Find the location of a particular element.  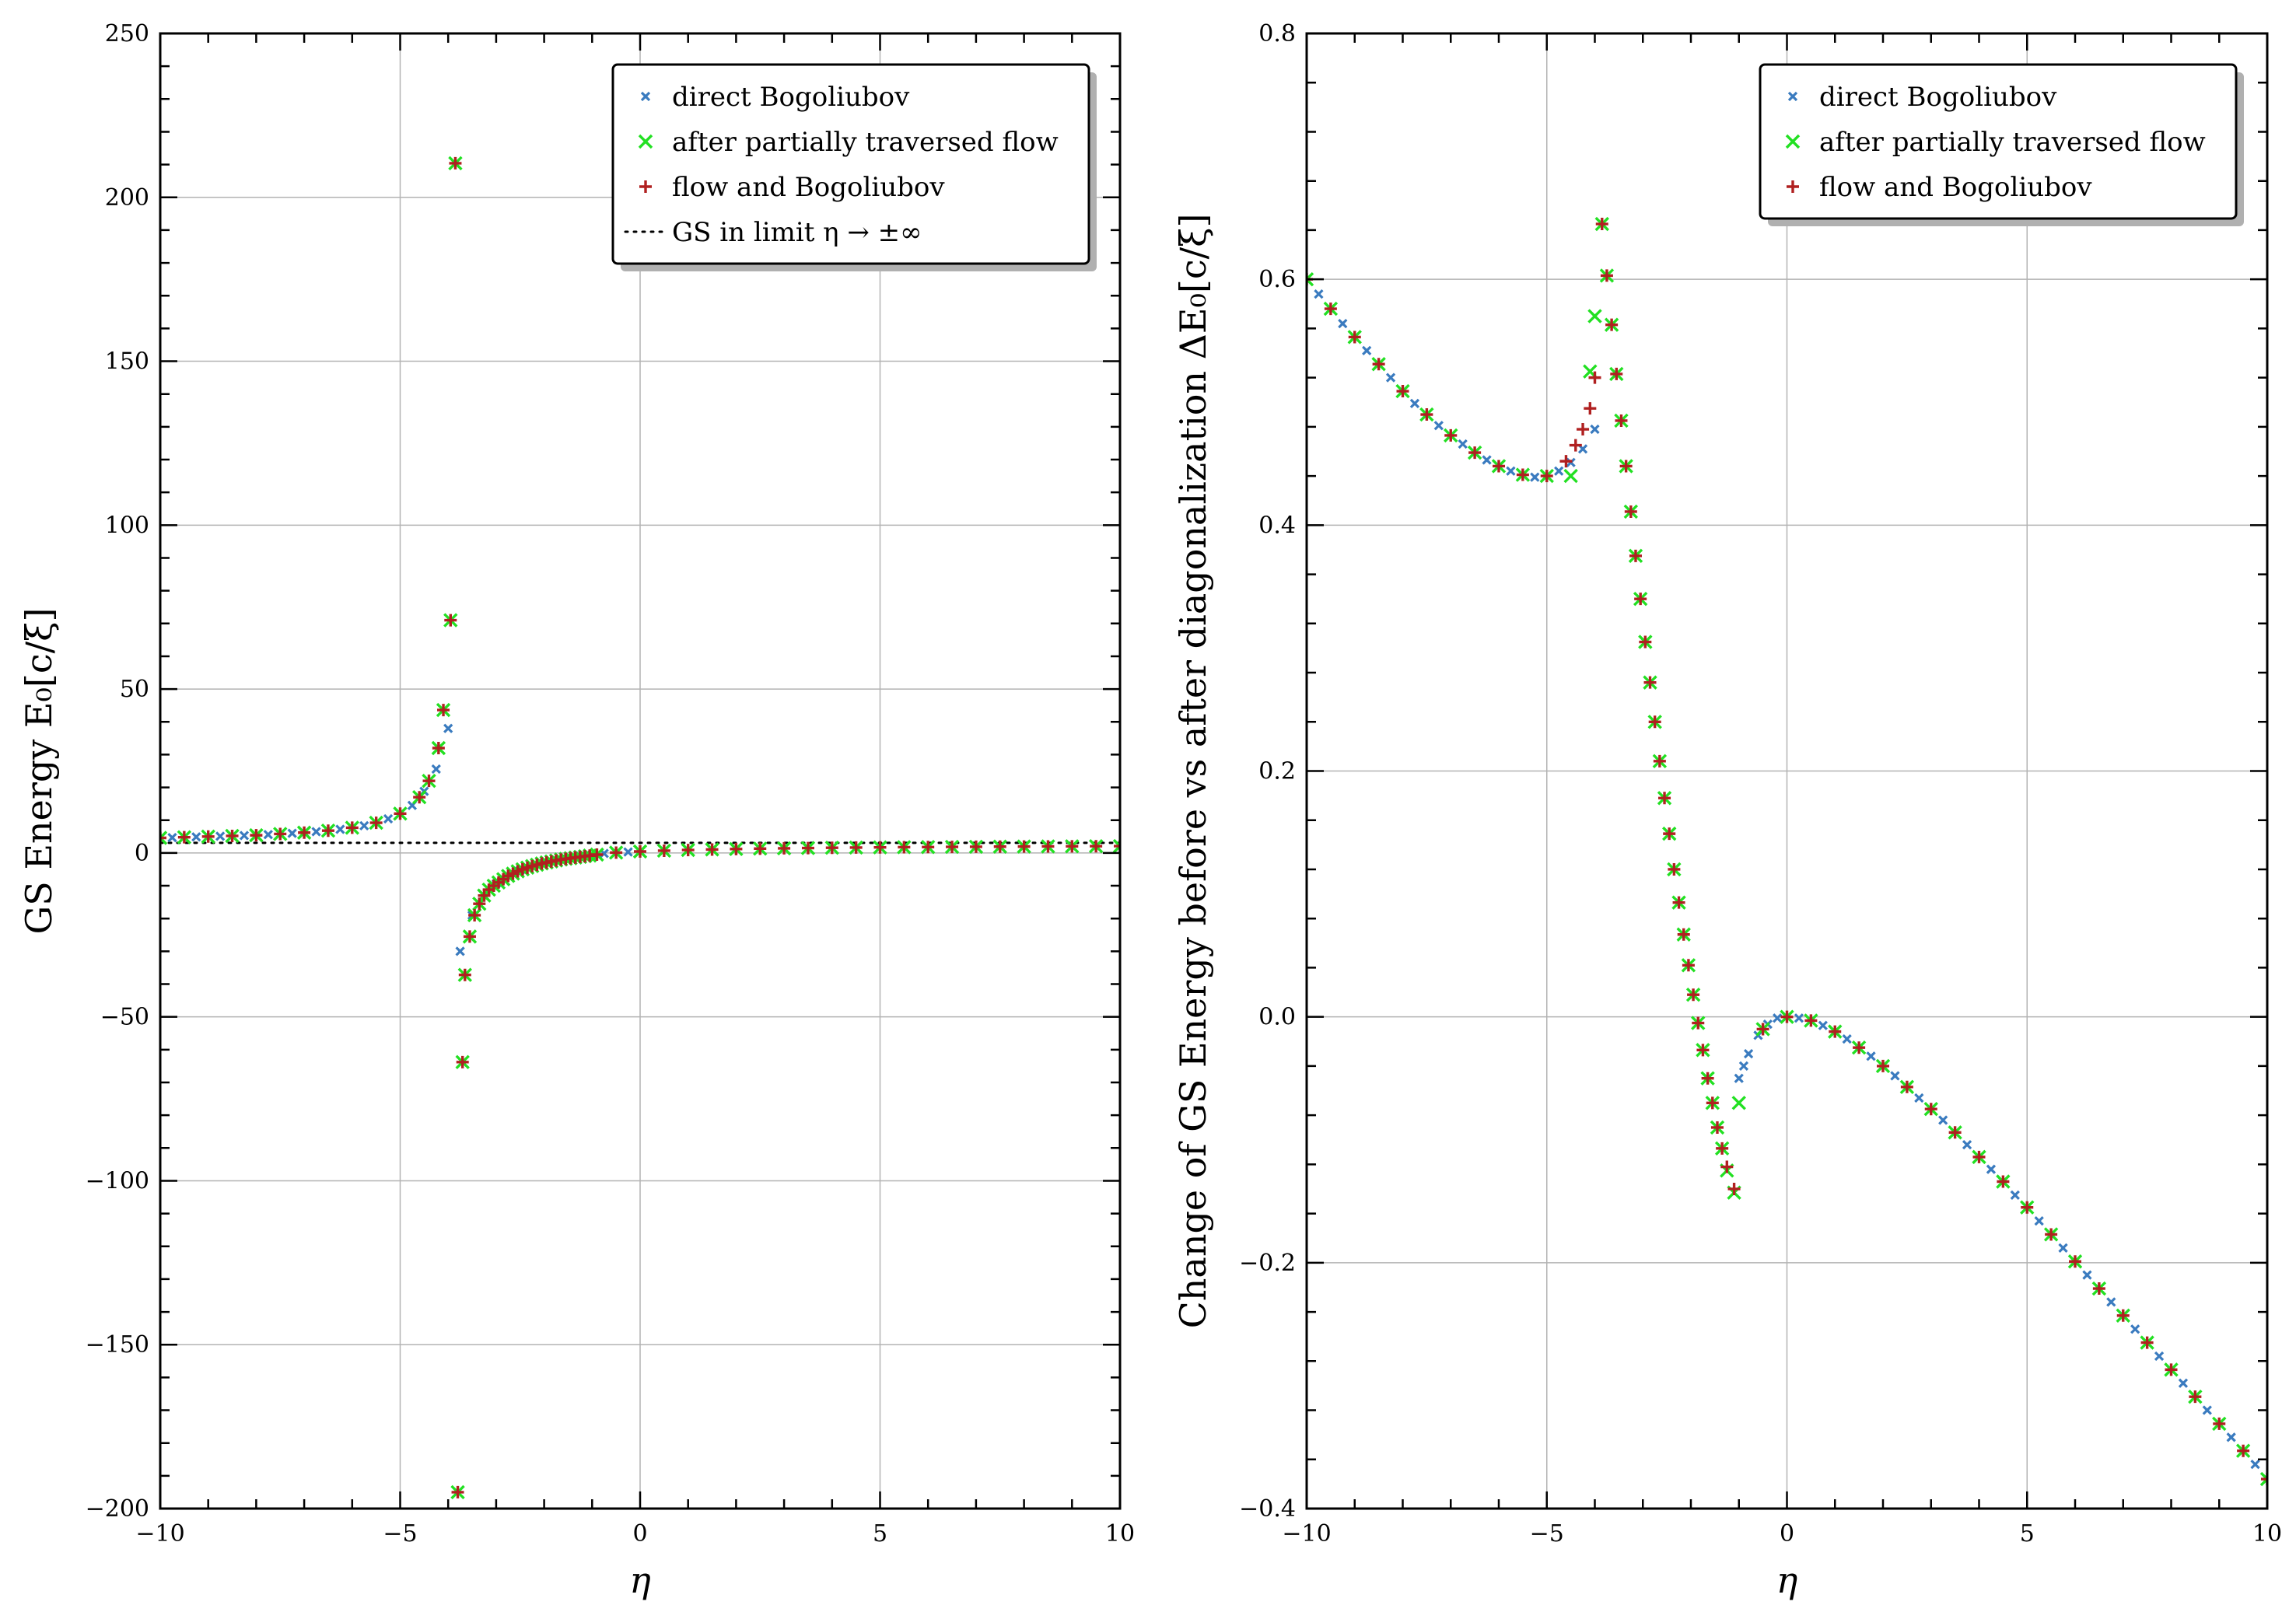

legend-label-flow: flow and Bogoliubov is located at coordinates (808, 187).